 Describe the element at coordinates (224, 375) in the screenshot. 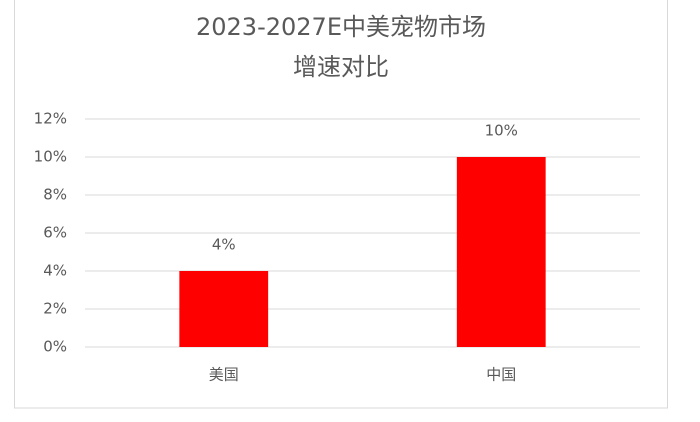

I see `x-tick-label: 美国` at that location.